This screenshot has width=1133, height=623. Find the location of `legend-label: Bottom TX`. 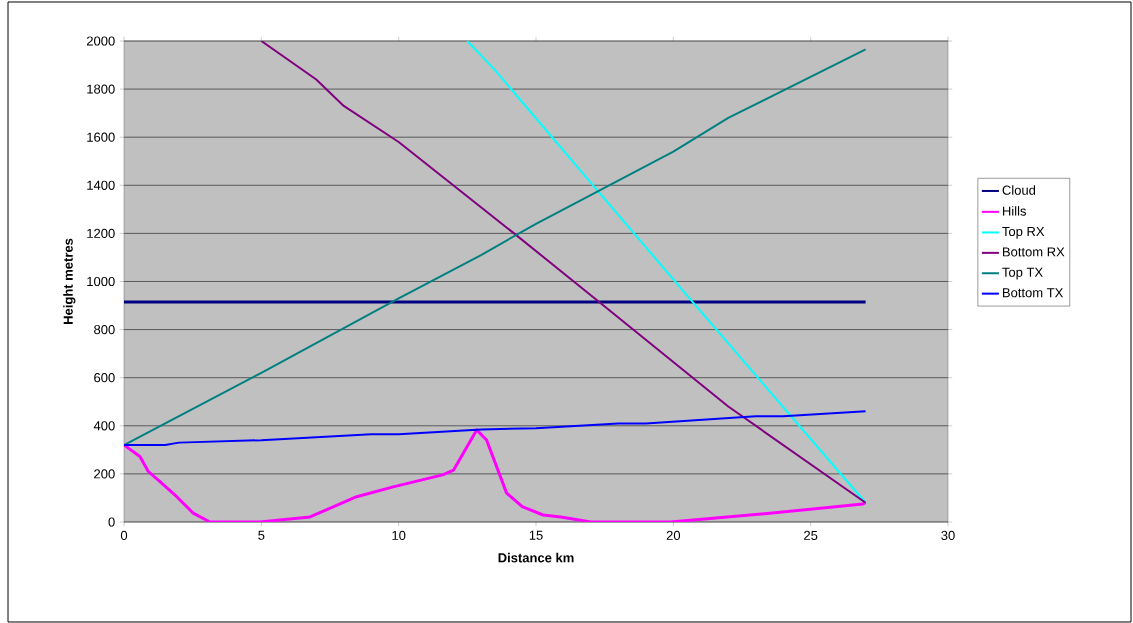

legend-label: Bottom TX is located at coordinates (1033, 293).